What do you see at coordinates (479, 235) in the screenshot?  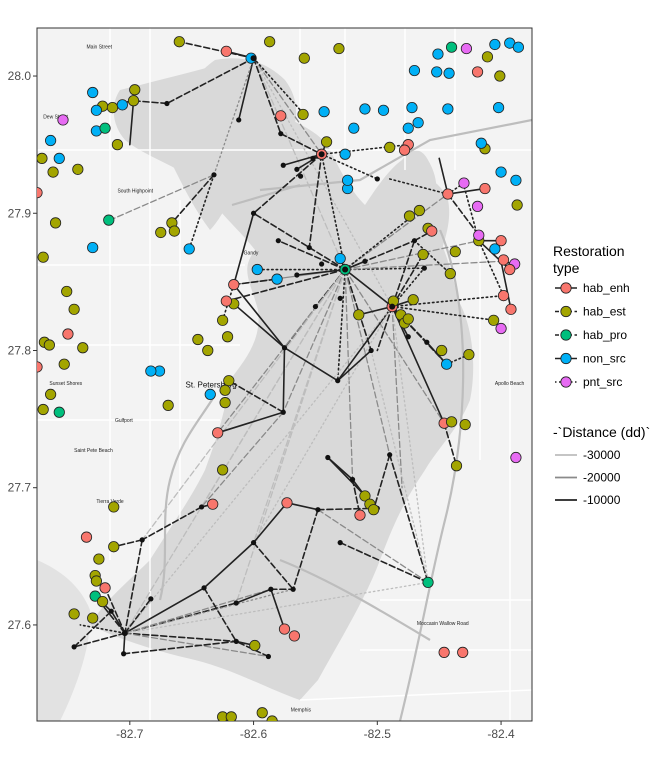 I see `restoration-point-pnt-src` at bounding box center [479, 235].